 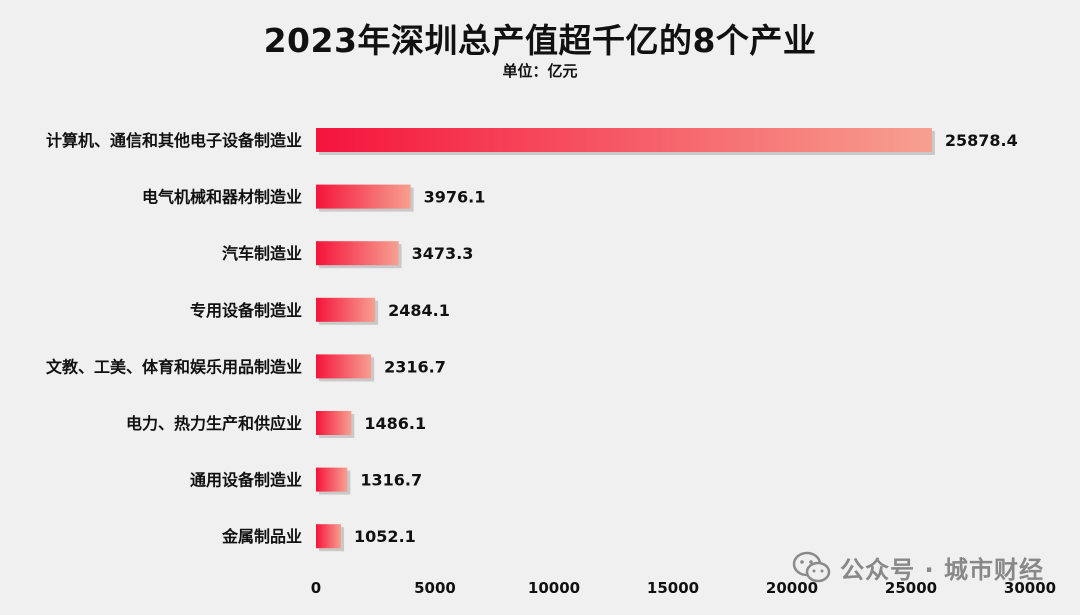 I want to click on x-tick-label: 0, so click(x=316, y=588).